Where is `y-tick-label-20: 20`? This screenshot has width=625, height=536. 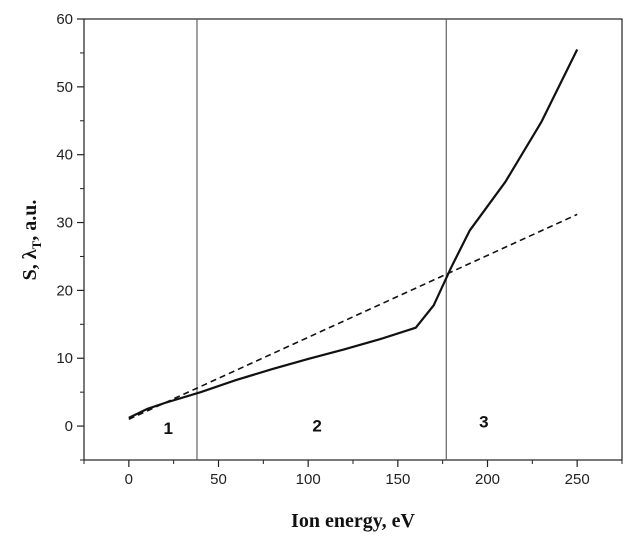
y-tick-label-20: 20 is located at coordinates (64, 290).